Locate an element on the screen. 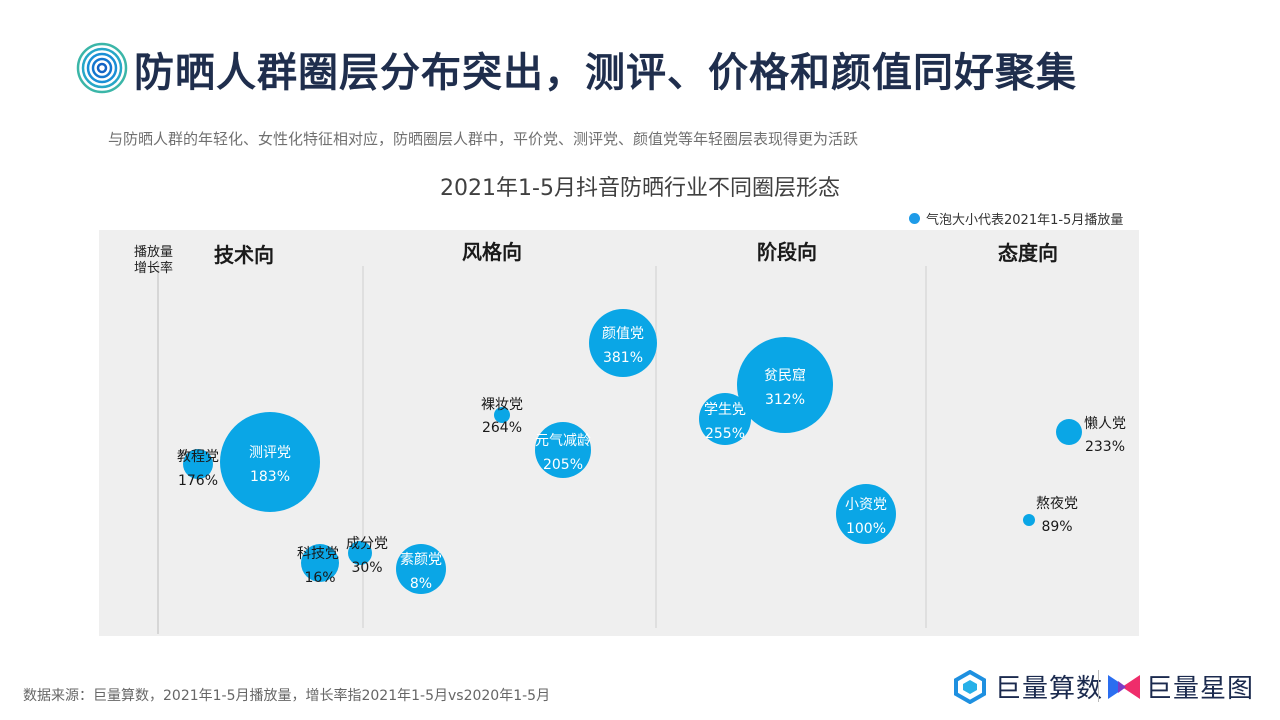 Image resolution: width=1280 pixels, height=720 pixels. spiral-logo-icon is located at coordinates (102, 68).